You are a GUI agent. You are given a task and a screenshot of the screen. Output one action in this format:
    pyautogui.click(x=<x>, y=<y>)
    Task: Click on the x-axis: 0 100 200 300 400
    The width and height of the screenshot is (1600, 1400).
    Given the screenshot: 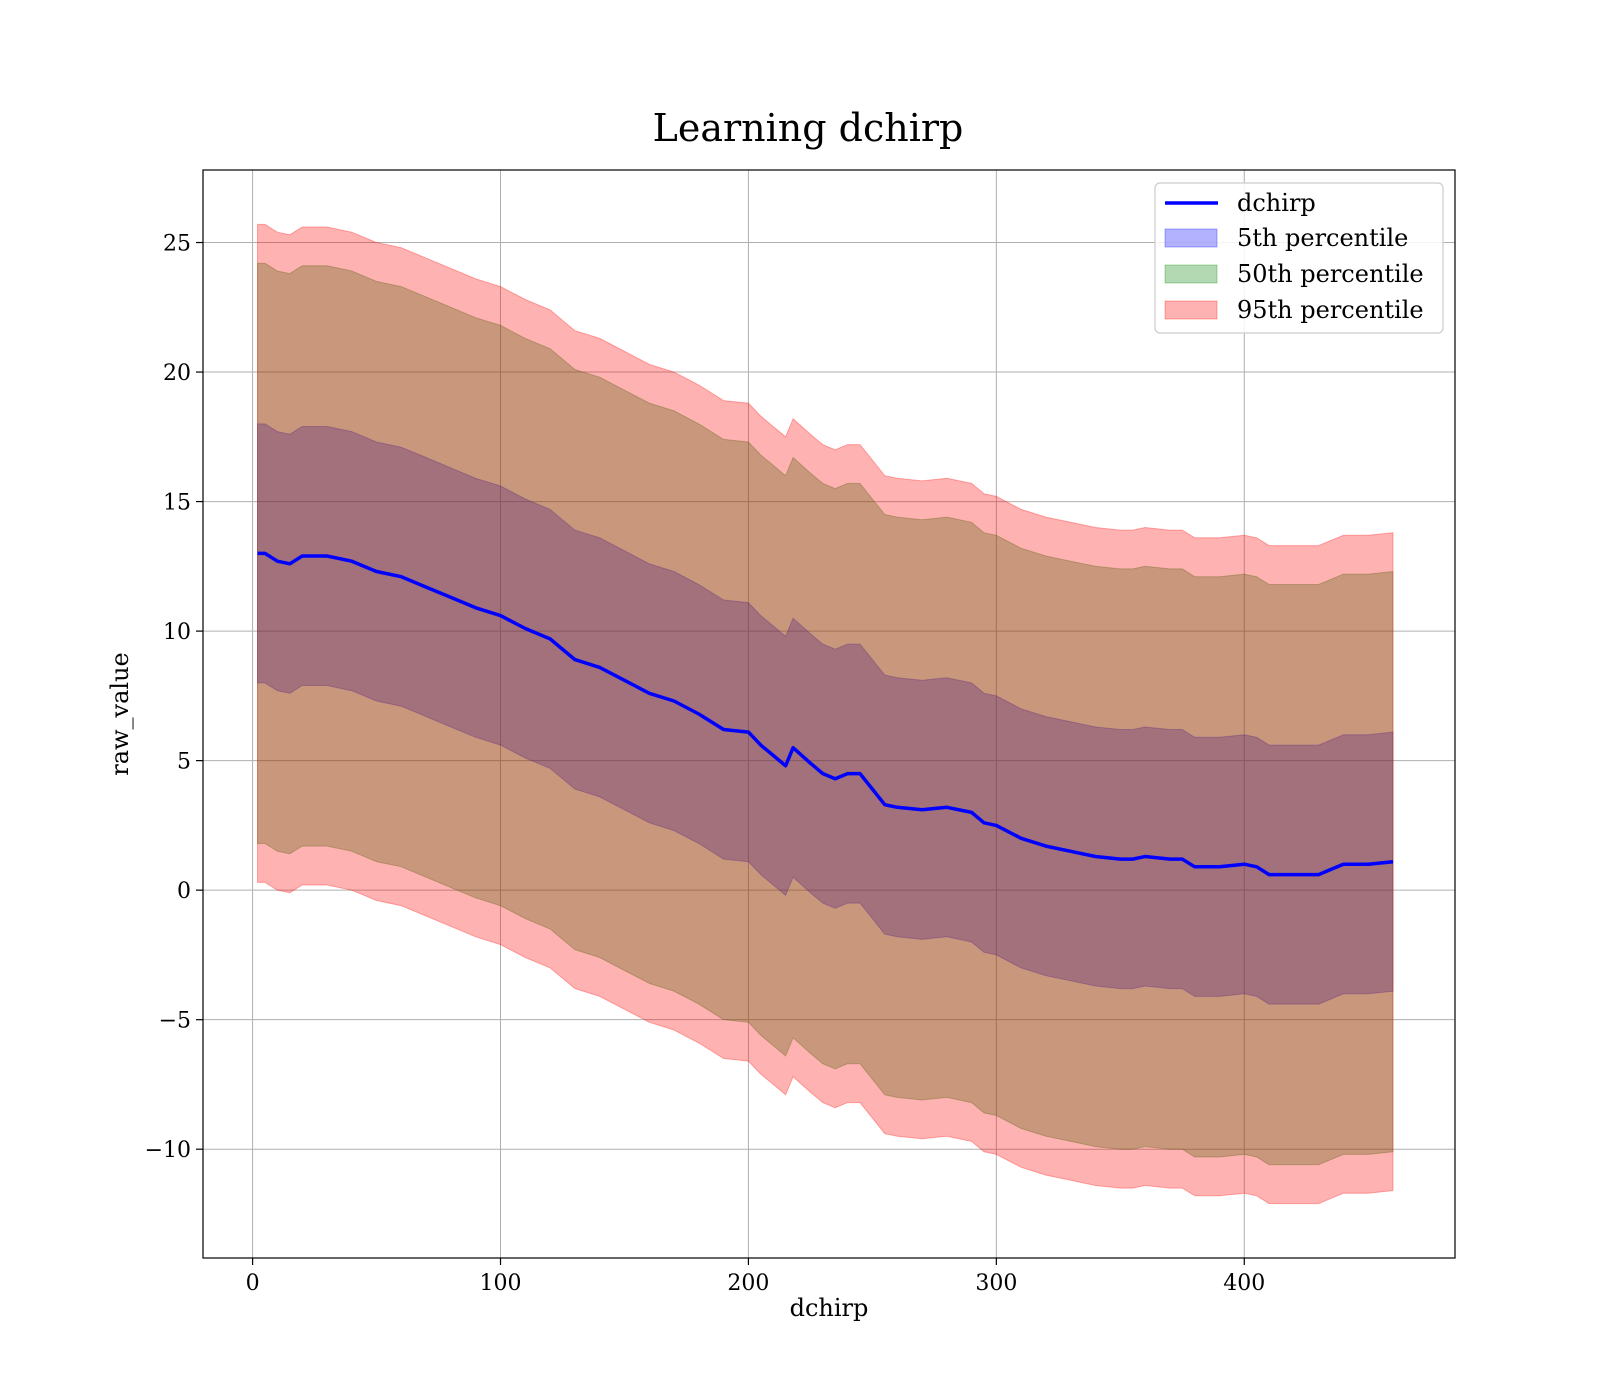 What is the action you would take?
    pyautogui.click(x=755, y=1277)
    